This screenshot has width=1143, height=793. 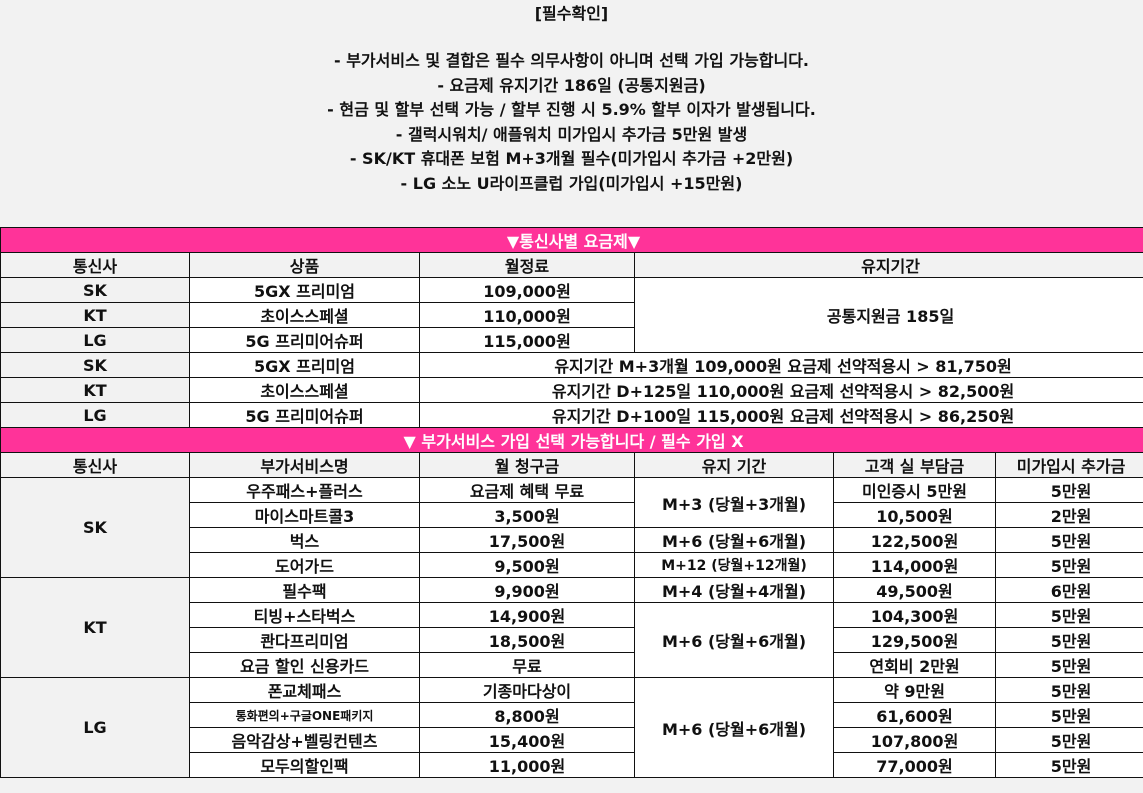 I want to click on table-cell: 미가입시 추가금, so click(x=1068, y=465).